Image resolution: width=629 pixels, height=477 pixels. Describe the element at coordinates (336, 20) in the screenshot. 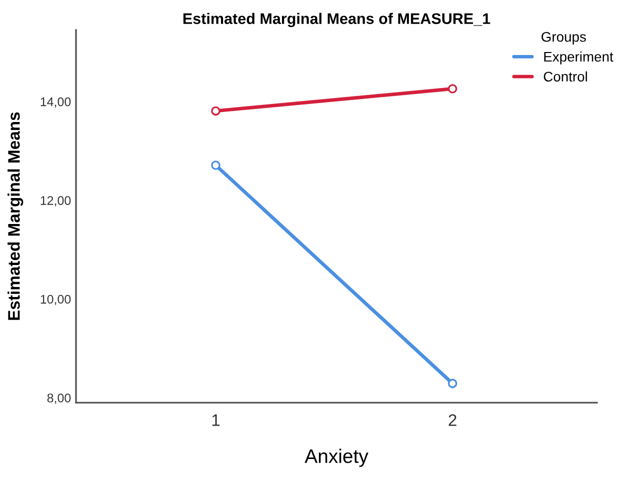

I see `chart-title: Estimated Marginal Means of MEASURE_1` at that location.